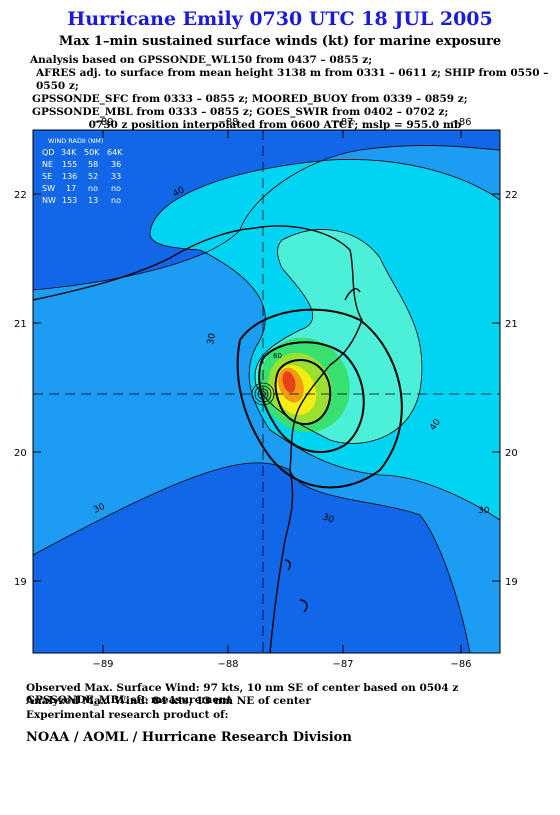 The image size is (560, 815). Describe the element at coordinates (69, 200) in the screenshot. I see `svg-text: 153` at that location.